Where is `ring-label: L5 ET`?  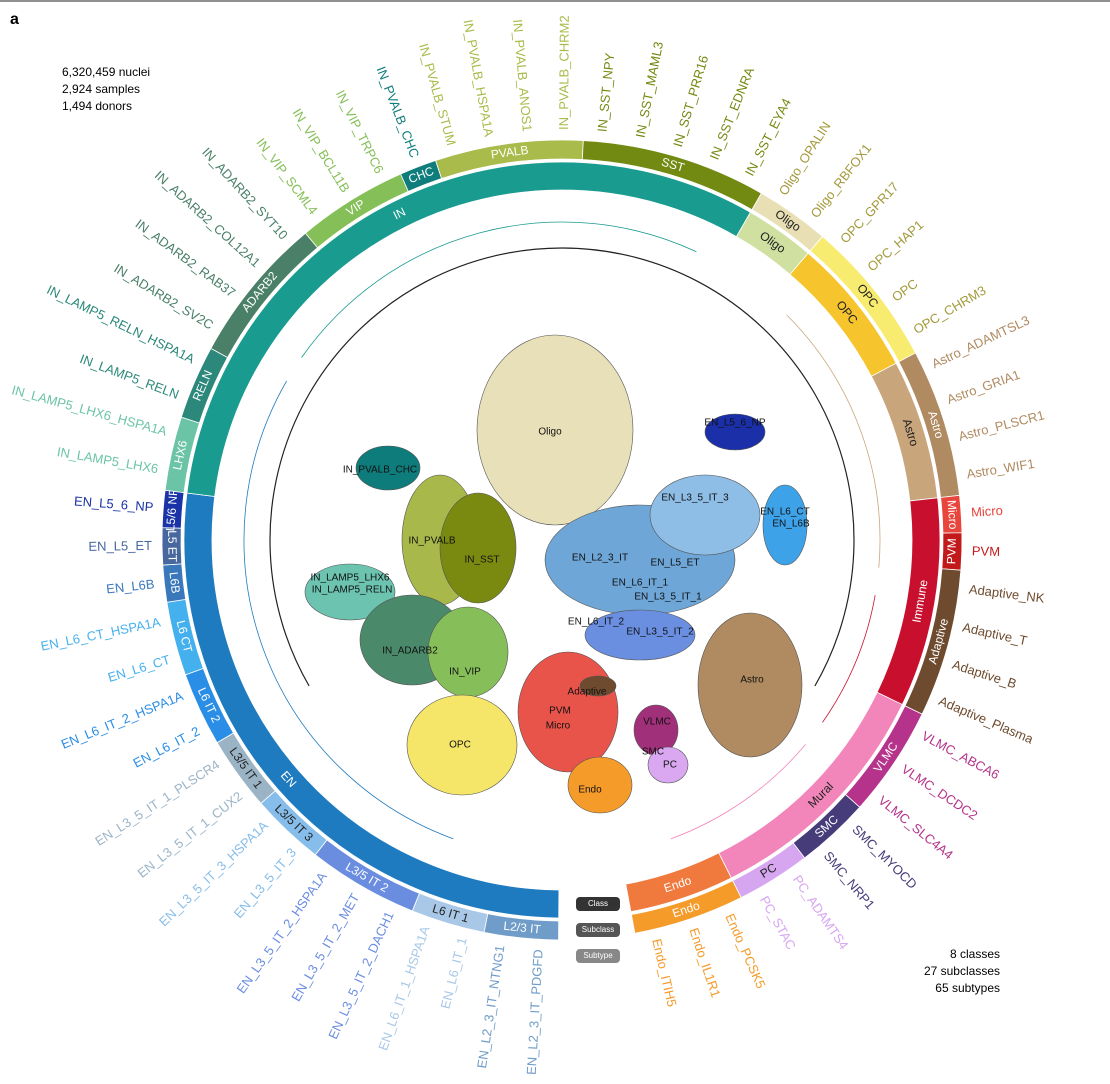 ring-label: L5 ET is located at coordinates (172, 546).